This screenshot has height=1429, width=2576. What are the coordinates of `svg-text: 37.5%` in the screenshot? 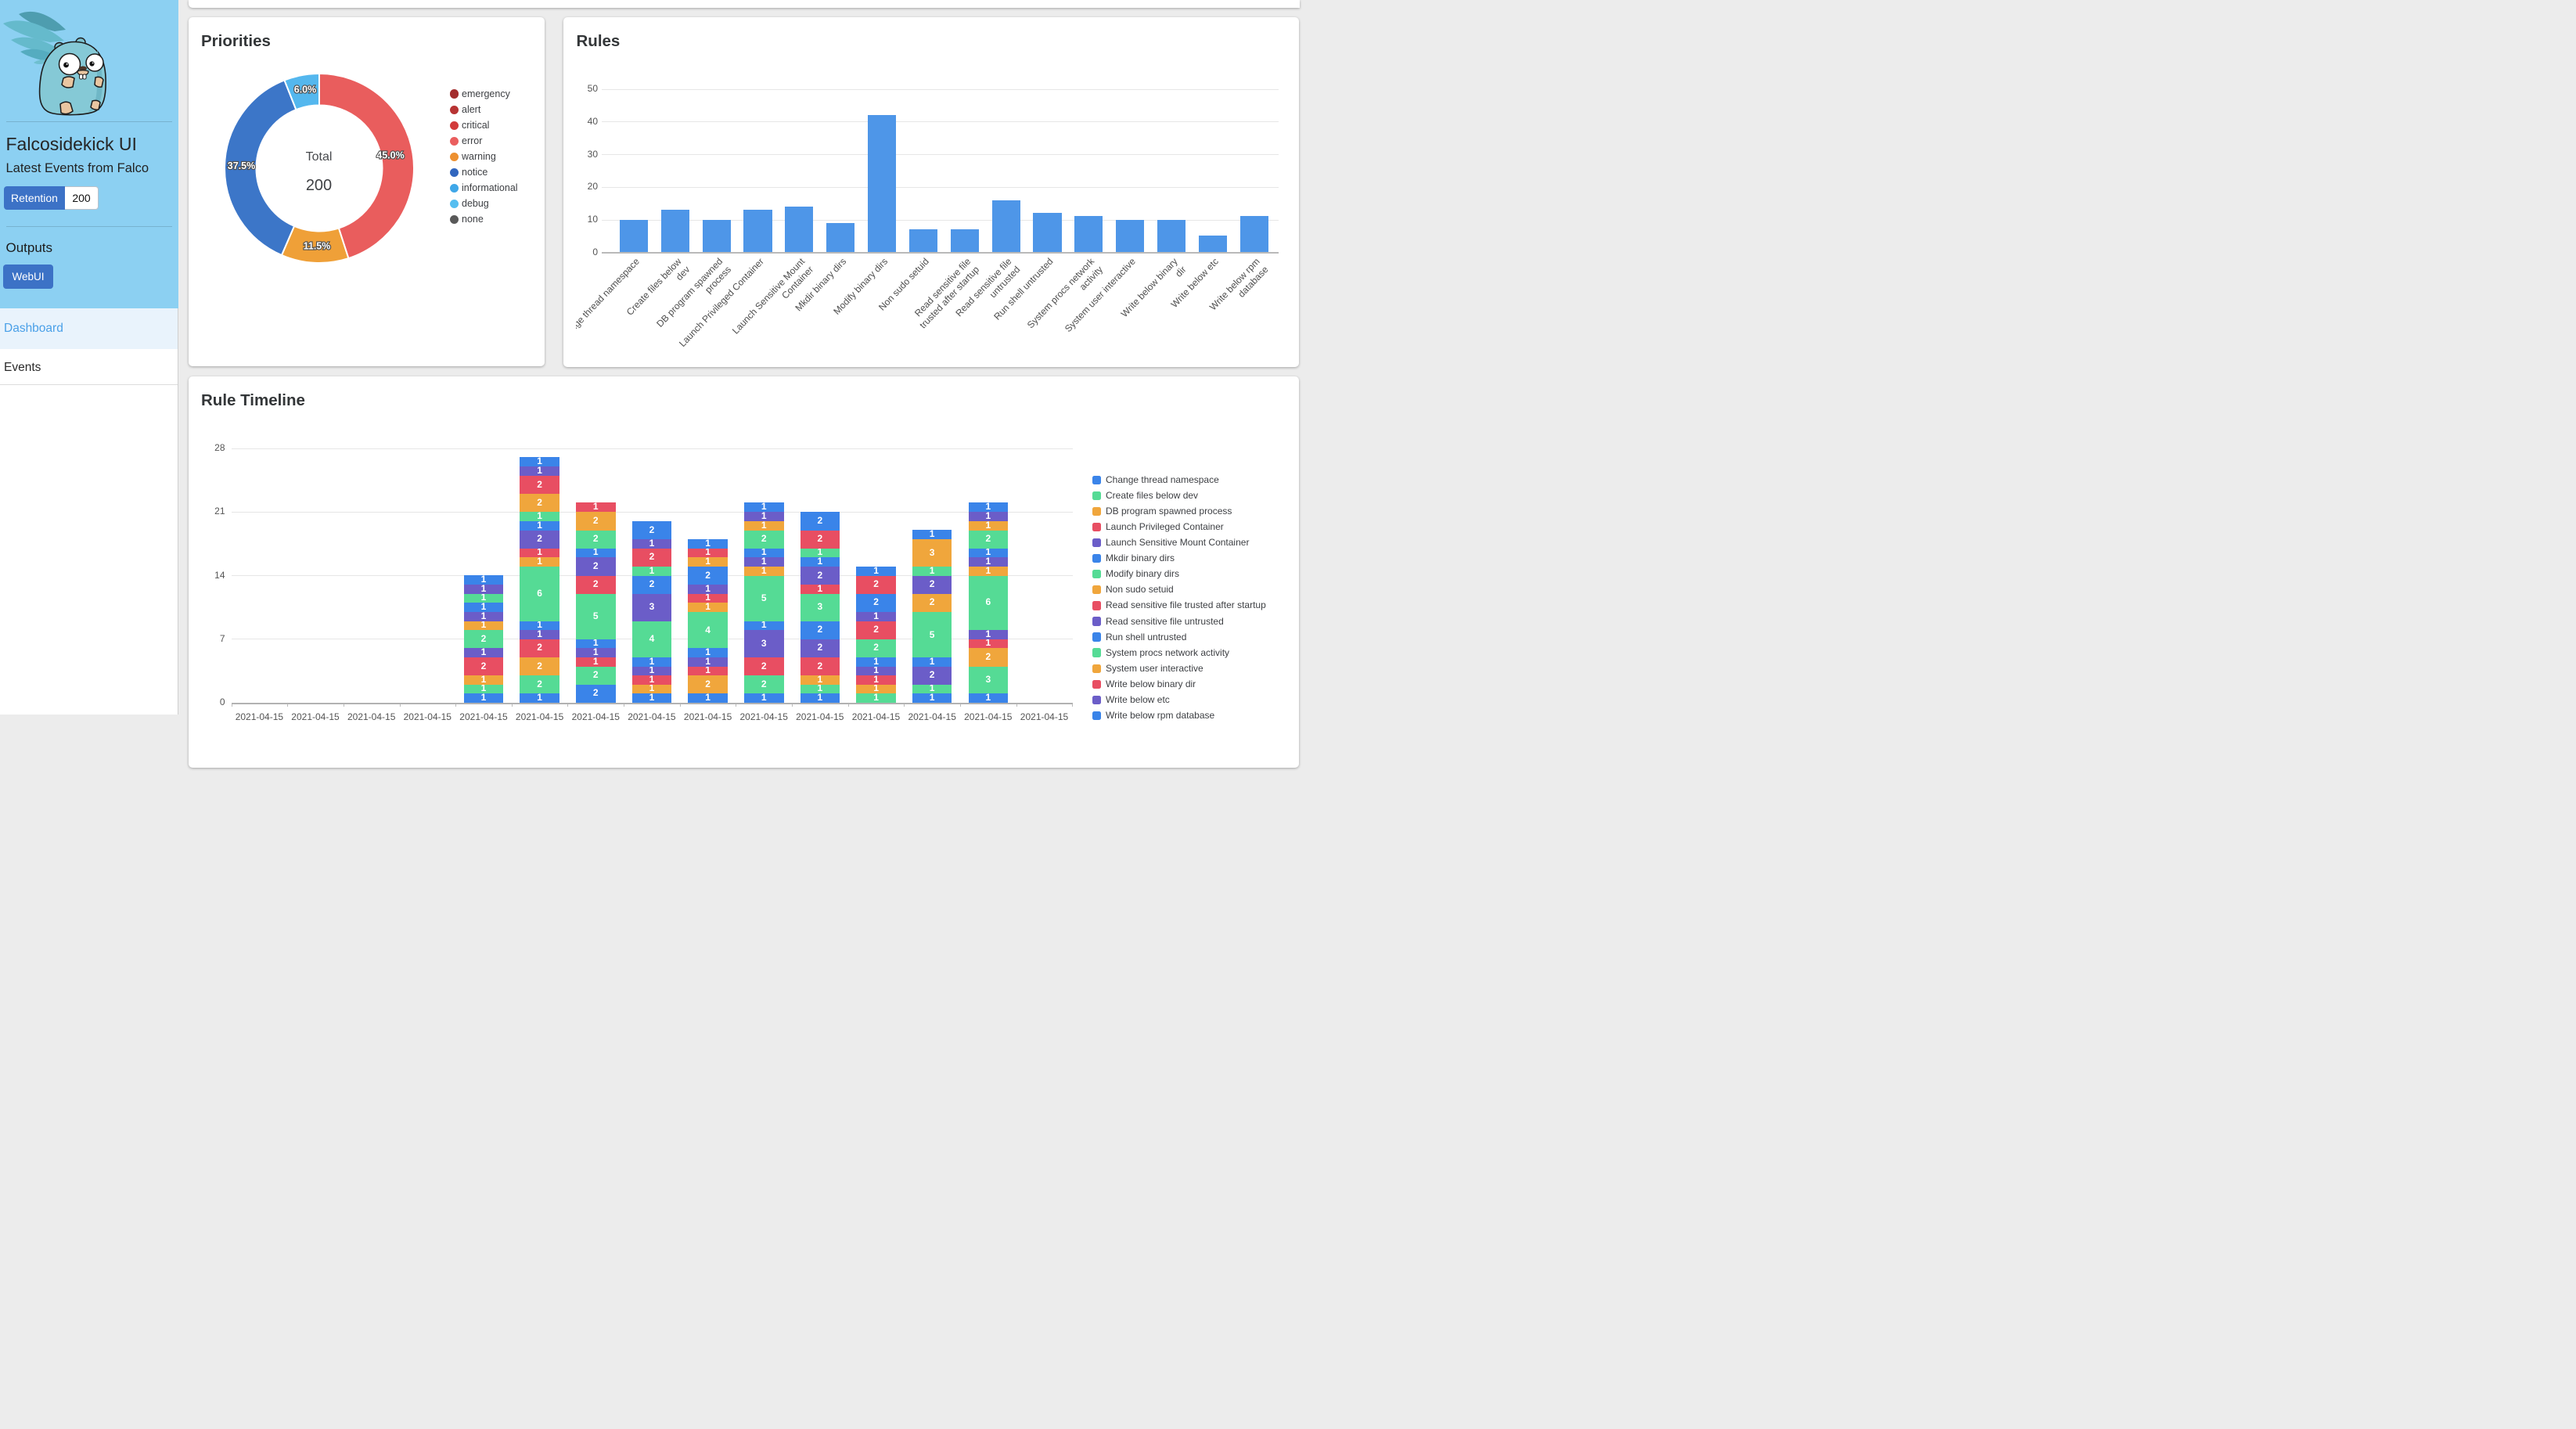 It's located at (241, 165).